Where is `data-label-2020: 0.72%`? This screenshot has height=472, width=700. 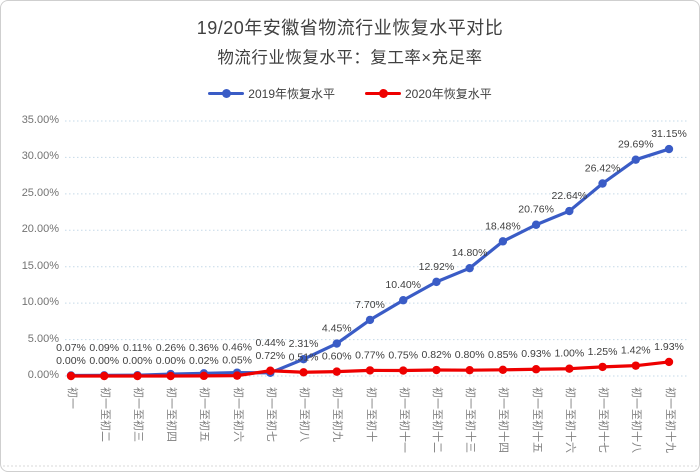
data-label-2020: 0.72% is located at coordinates (270, 356).